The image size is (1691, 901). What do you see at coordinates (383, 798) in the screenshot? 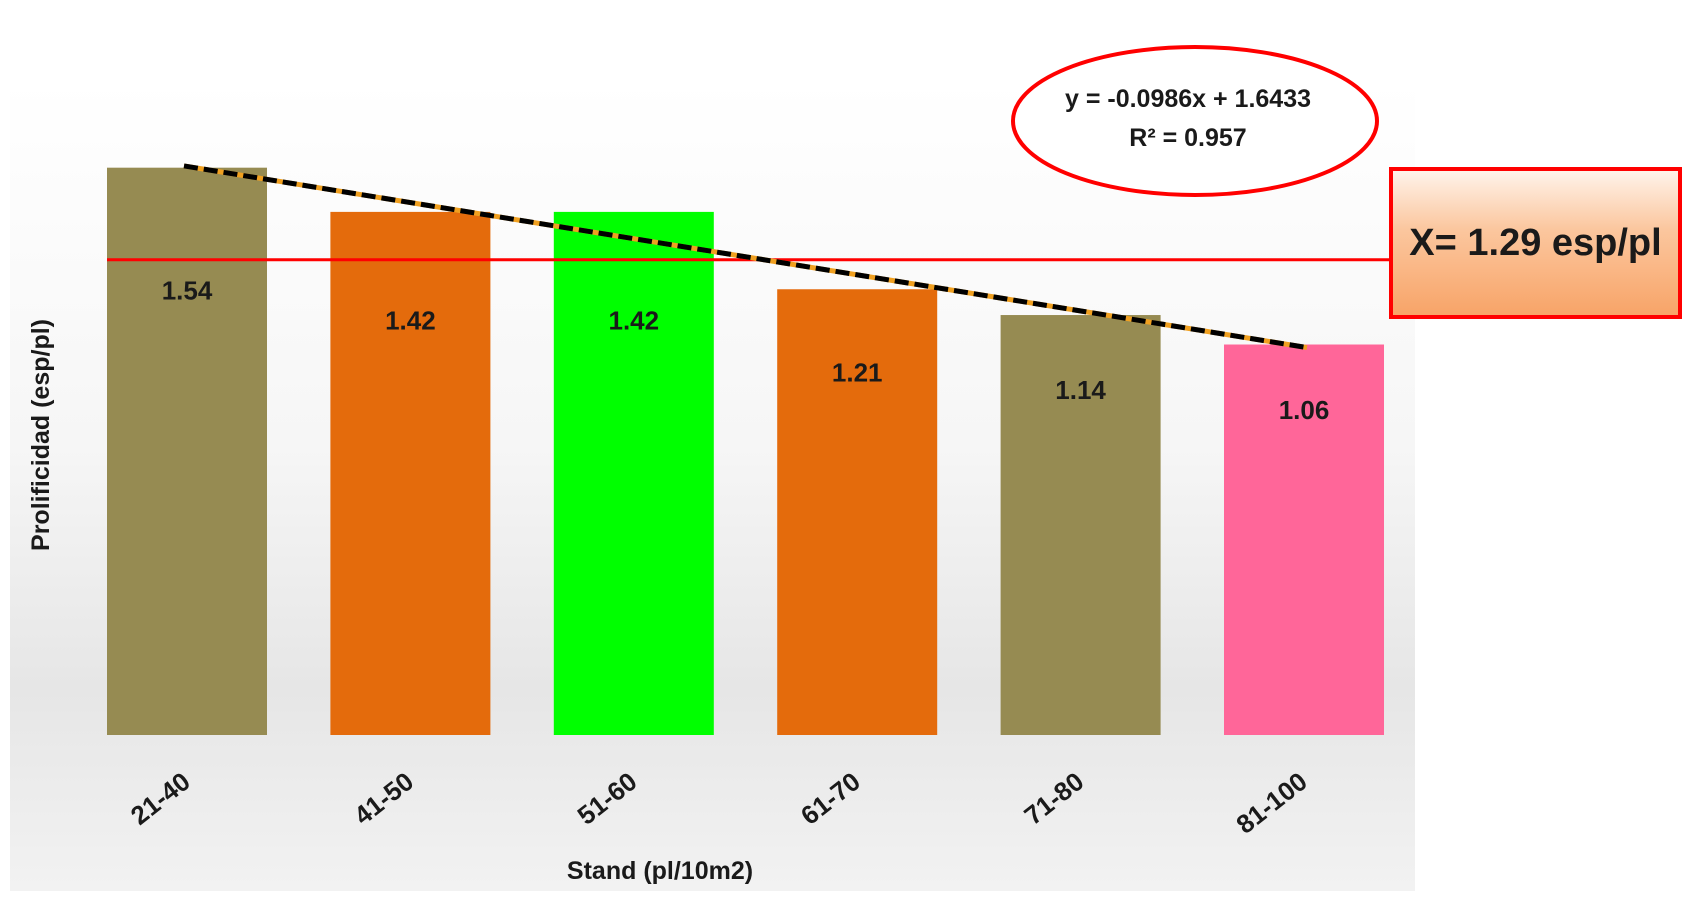
I see `x-tick-label: 41-50` at bounding box center [383, 798].